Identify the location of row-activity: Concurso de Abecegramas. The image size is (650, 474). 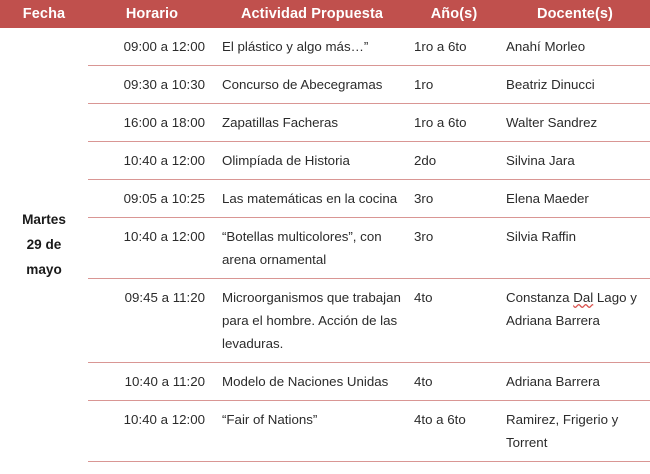
(312, 84).